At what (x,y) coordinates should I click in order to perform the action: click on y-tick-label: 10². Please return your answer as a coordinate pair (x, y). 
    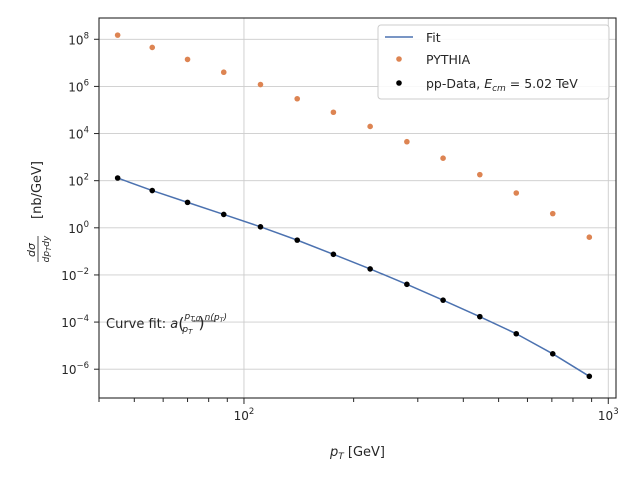
    Looking at the image, I should click on (78, 181).